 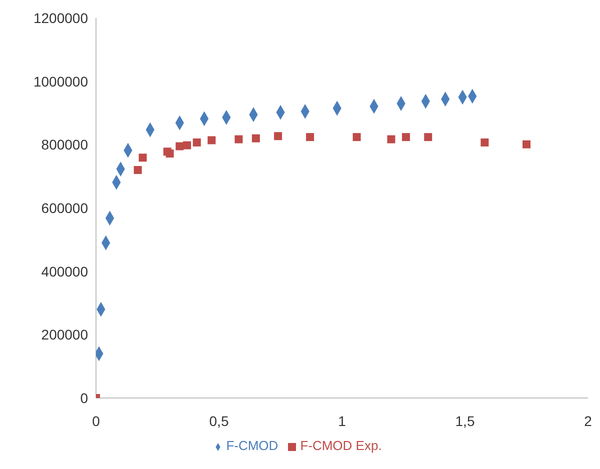 I want to click on y-tick-label: 0, so click(x=84, y=398).